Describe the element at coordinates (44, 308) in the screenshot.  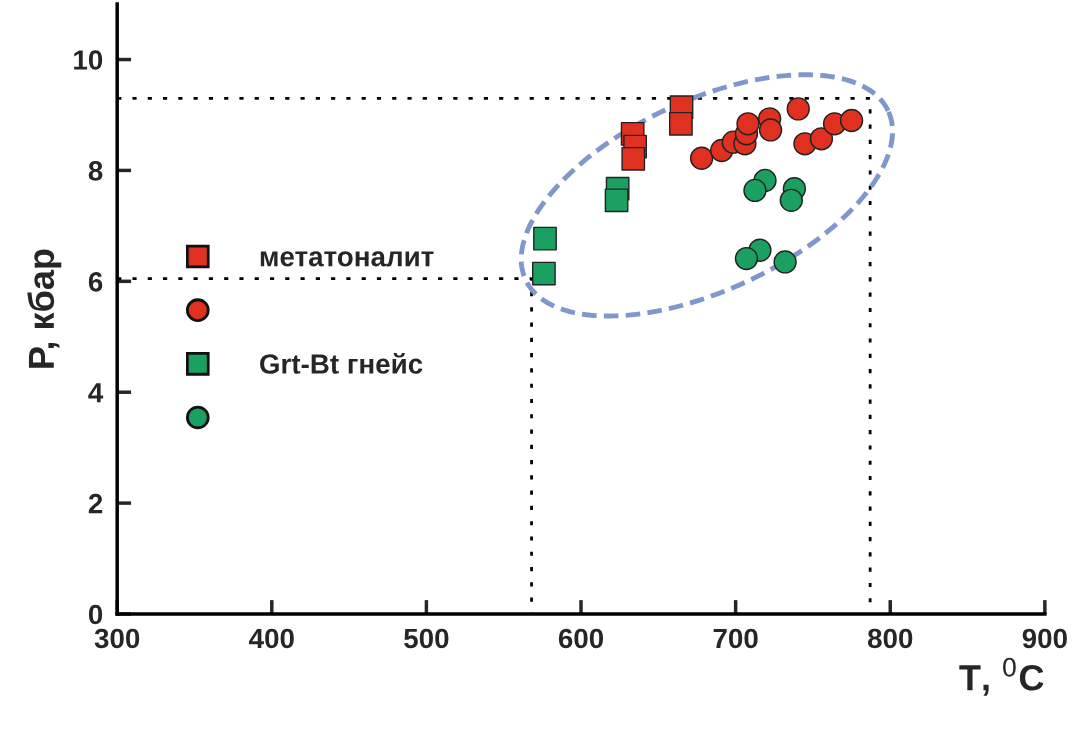
I see `y-axis-title: P, кбар` at that location.